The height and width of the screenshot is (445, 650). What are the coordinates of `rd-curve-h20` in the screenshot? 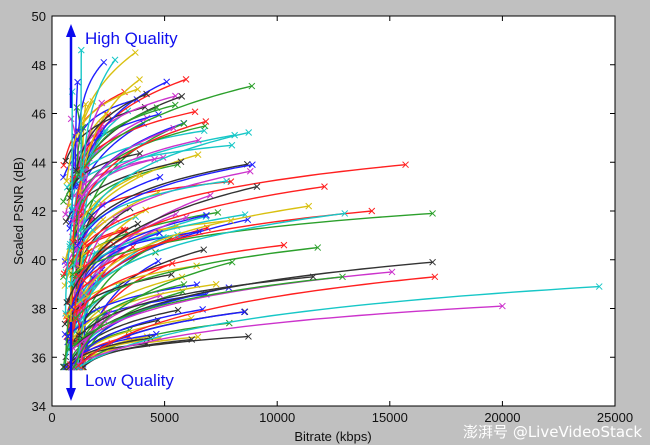 It's located at (111, 132).